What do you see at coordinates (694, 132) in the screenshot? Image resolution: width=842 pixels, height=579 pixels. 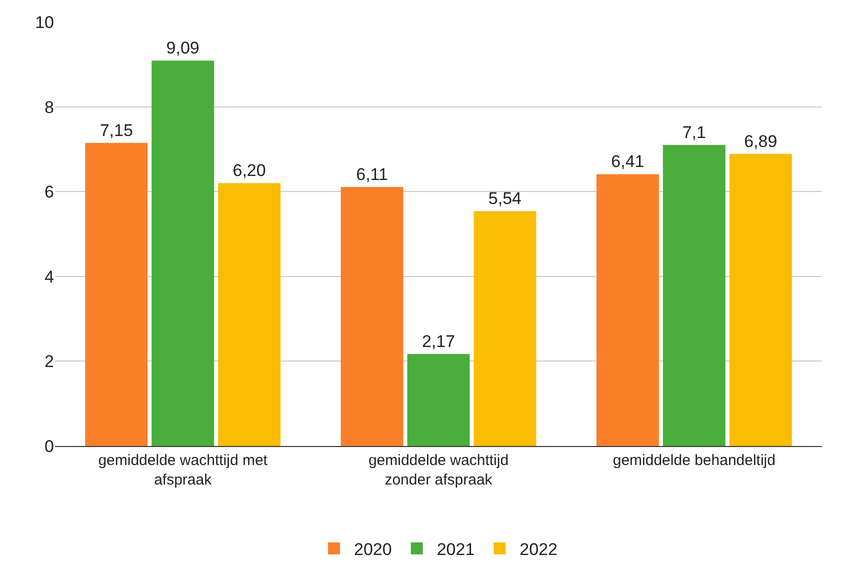 I see `data-label: 7,1` at bounding box center [694, 132].